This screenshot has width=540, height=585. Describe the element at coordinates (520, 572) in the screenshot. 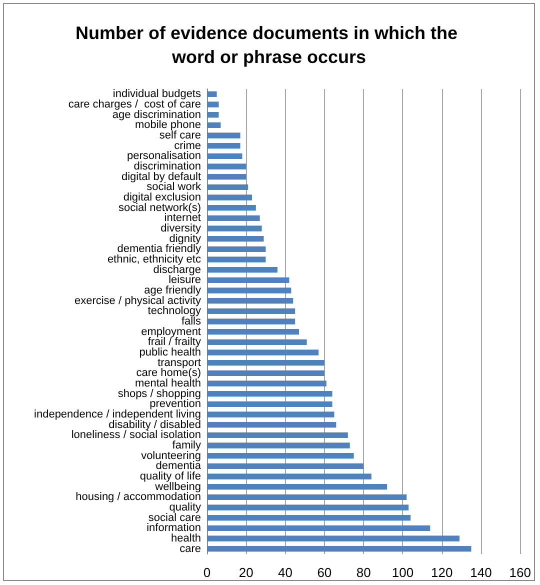

I see `x-tick-label: 160` at that location.